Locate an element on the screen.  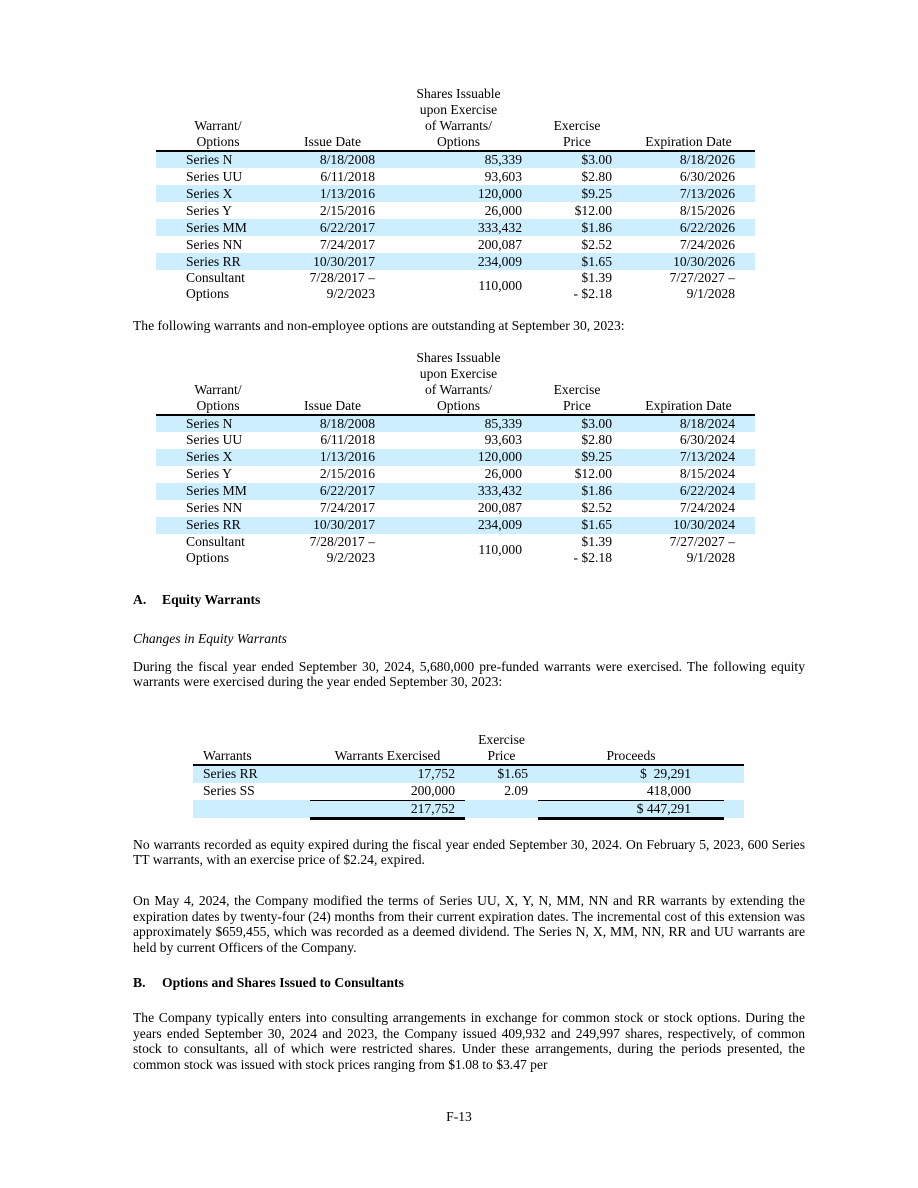
shares-issuable-cell: 234,009 is located at coordinates (499, 525).